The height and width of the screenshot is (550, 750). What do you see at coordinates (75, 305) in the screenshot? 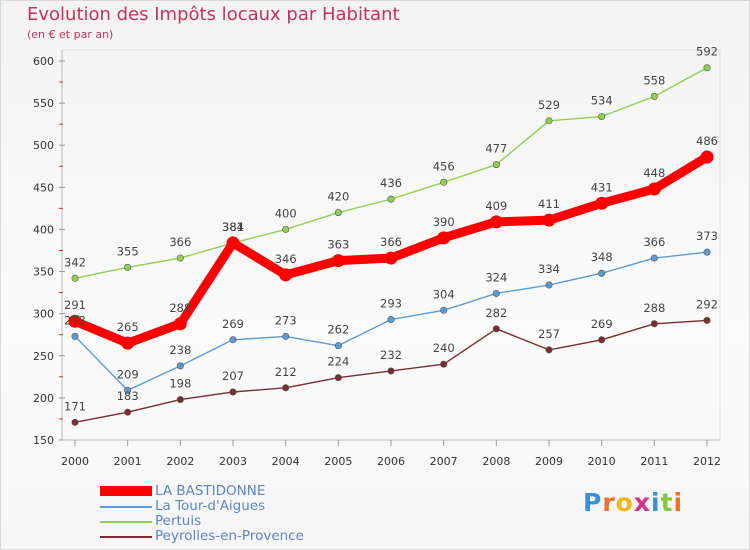
I see `data-label: 291` at bounding box center [75, 305].